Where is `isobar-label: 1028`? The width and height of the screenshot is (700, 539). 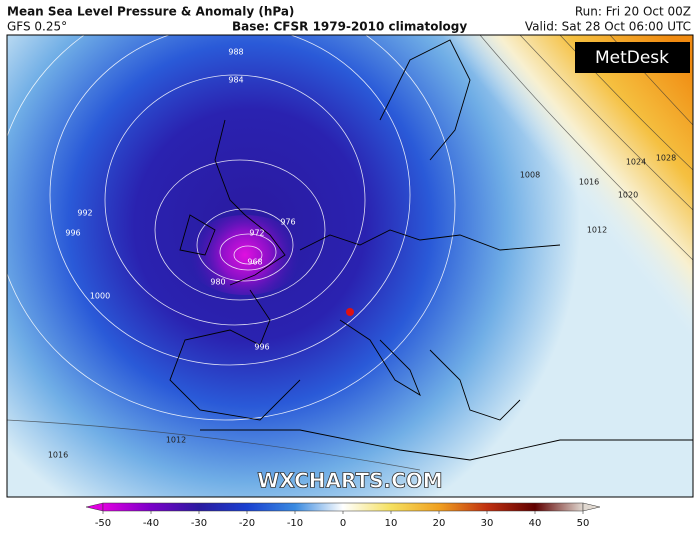 isobar-label: 1028 is located at coordinates (666, 158).